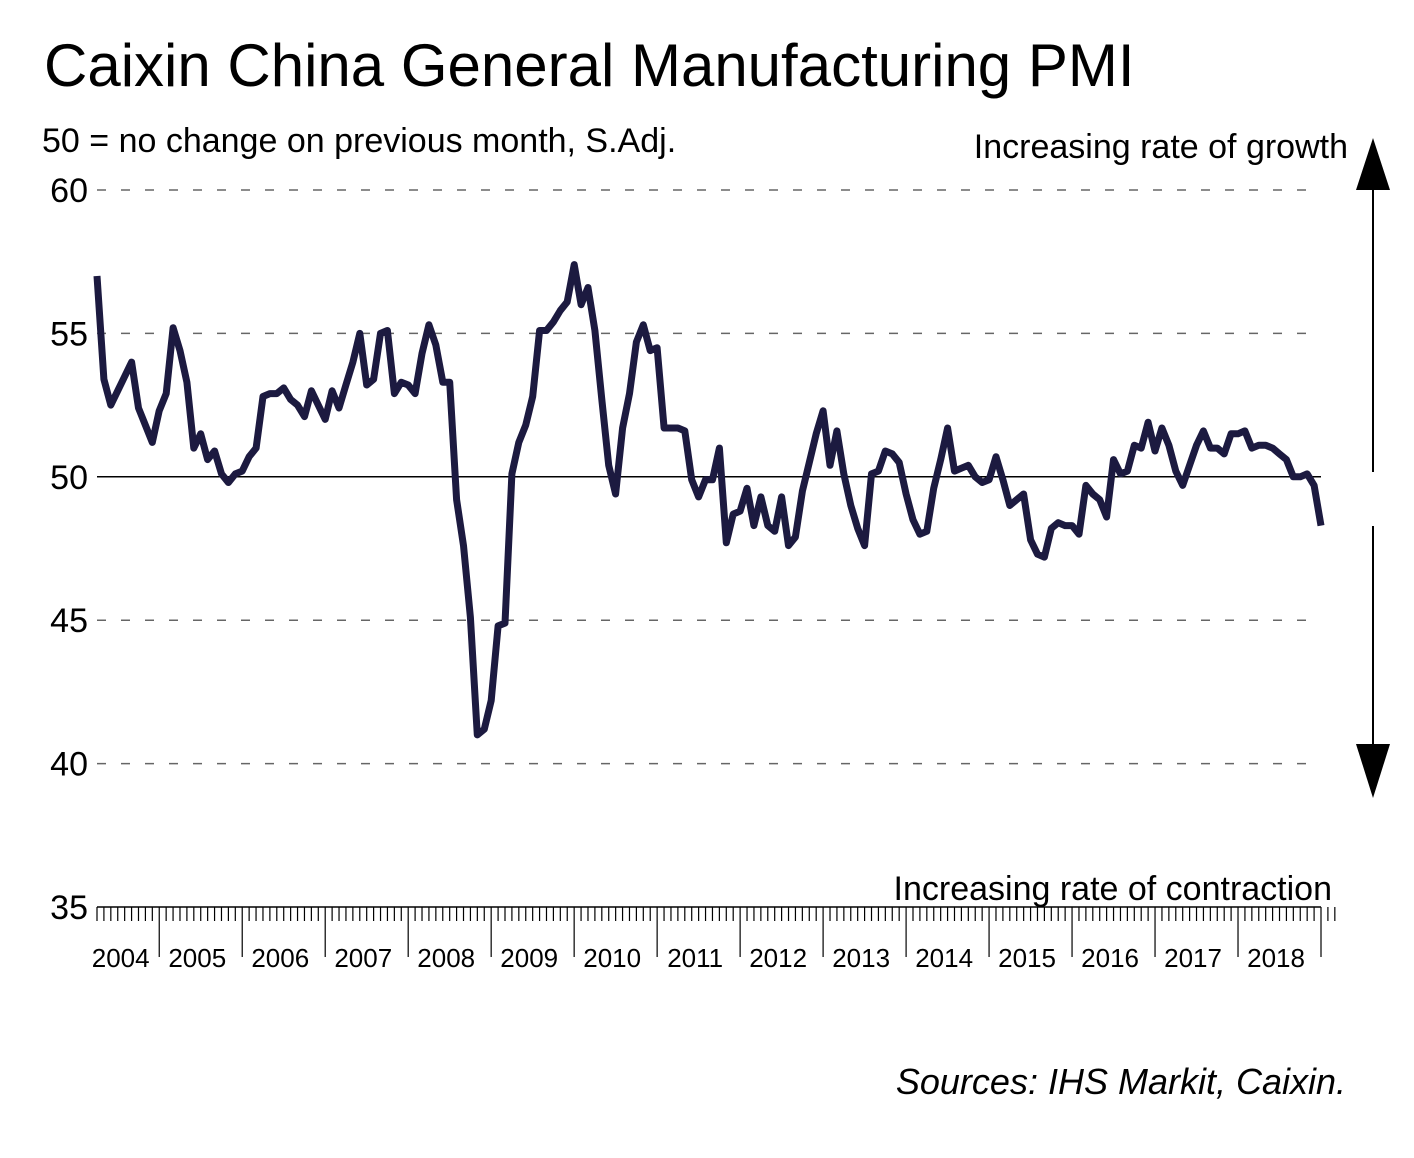  What do you see at coordinates (280, 958) in the screenshot?
I see `x-tick-label: 2006` at bounding box center [280, 958].